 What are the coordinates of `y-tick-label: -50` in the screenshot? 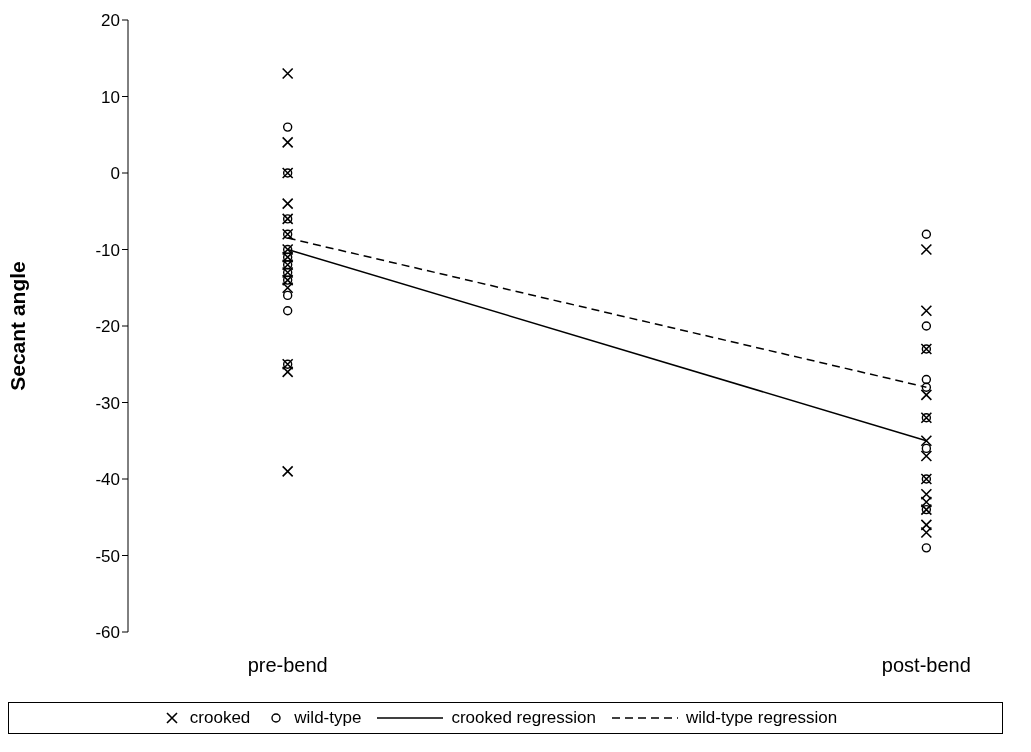 It's located at (107, 556).